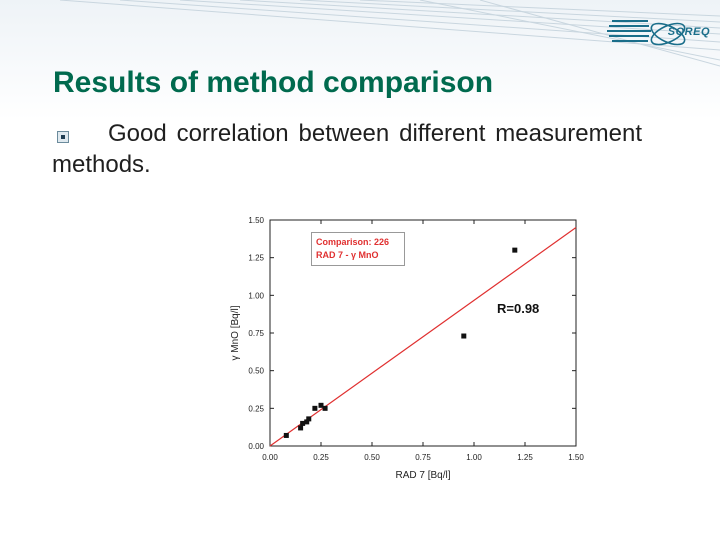  Describe the element at coordinates (646, 33) in the screenshot. I see `soreq-logo-mark-icon` at that location.